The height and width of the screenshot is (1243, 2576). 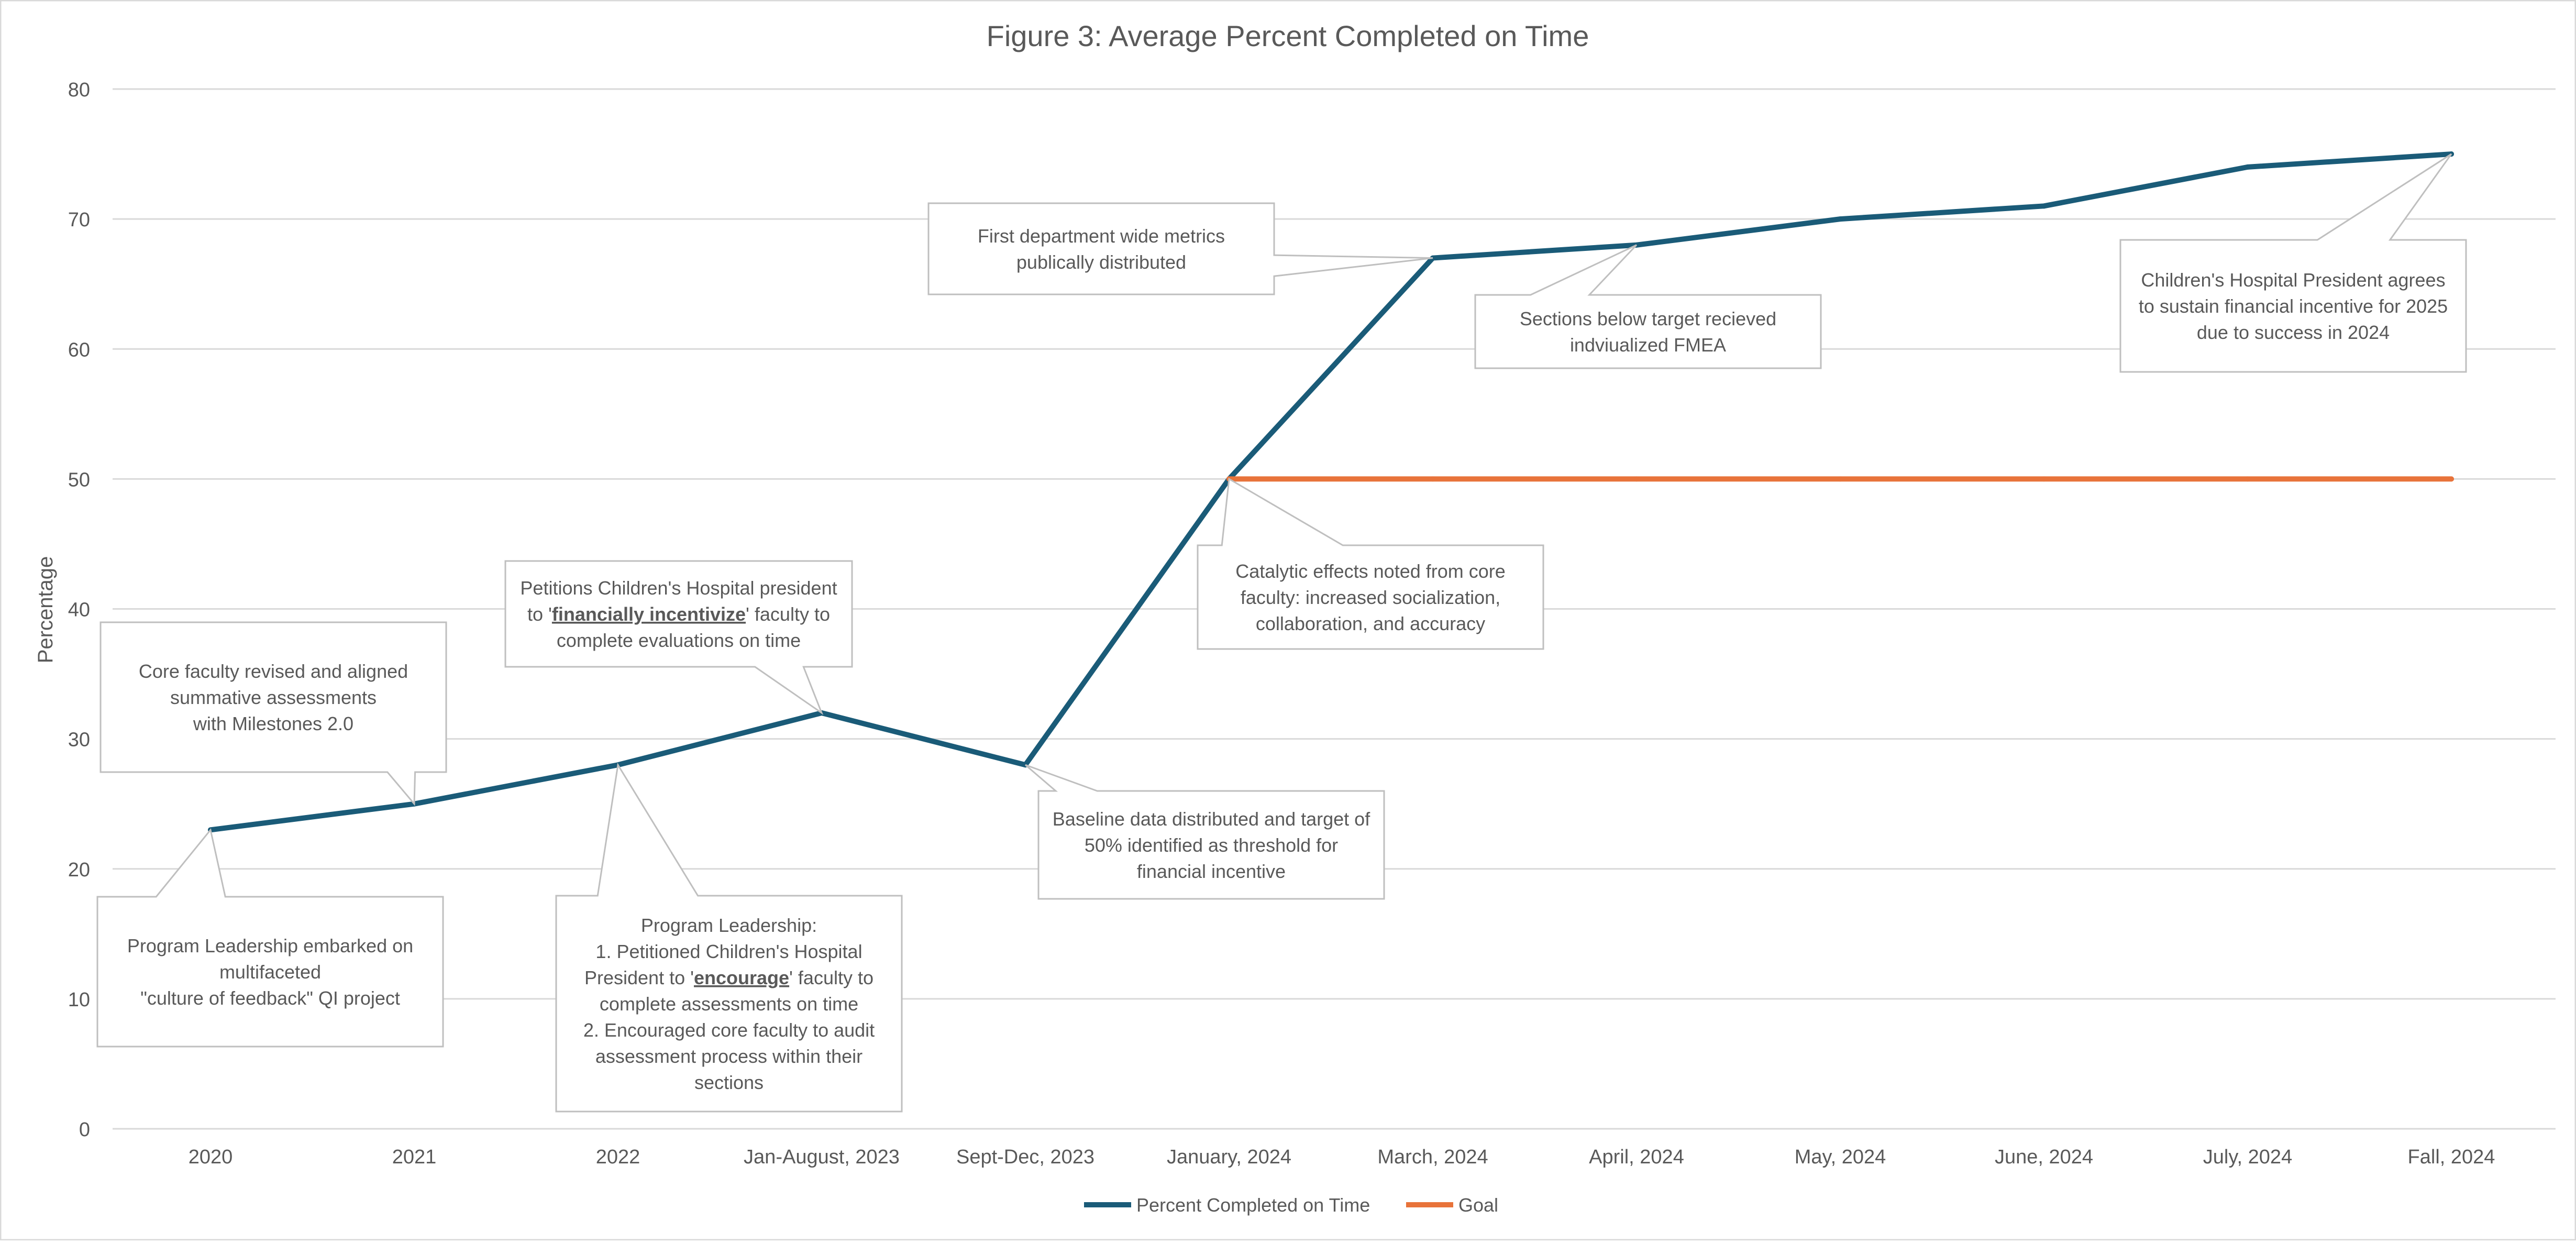 What do you see at coordinates (79, 480) in the screenshot?
I see `y-tick-label: 50` at bounding box center [79, 480].